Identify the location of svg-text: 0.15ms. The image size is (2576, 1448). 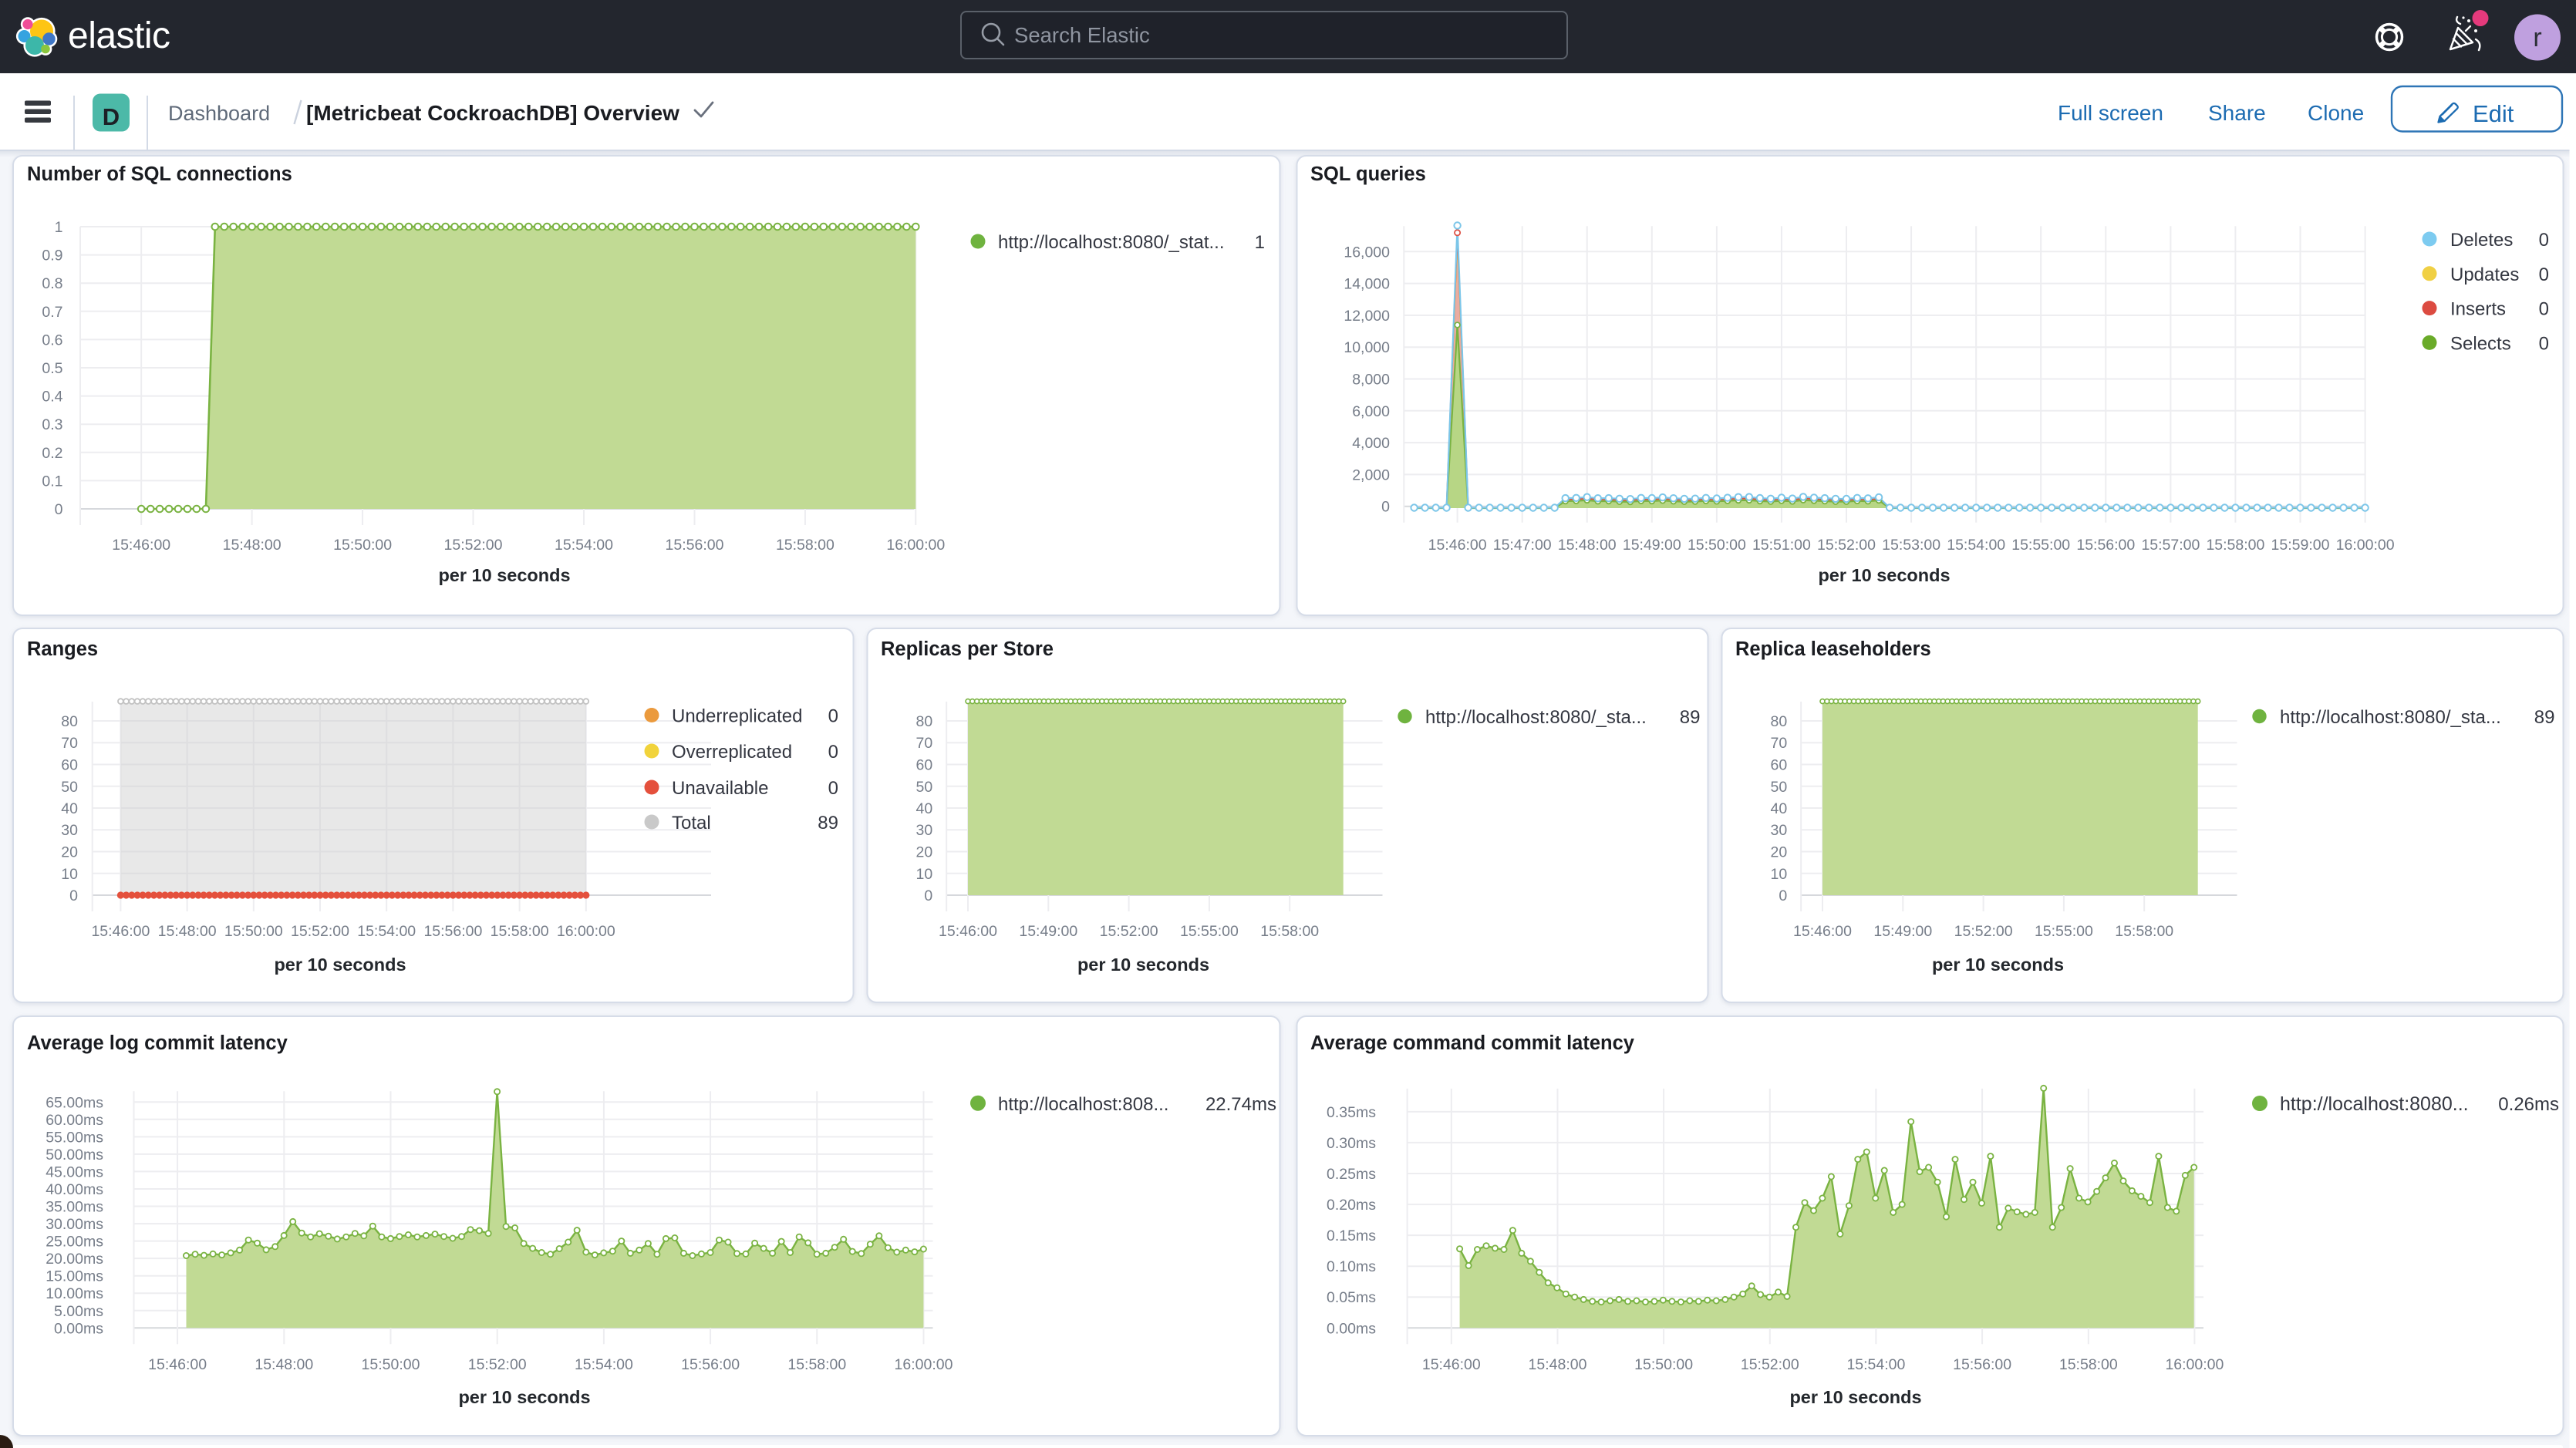
(1351, 1235).